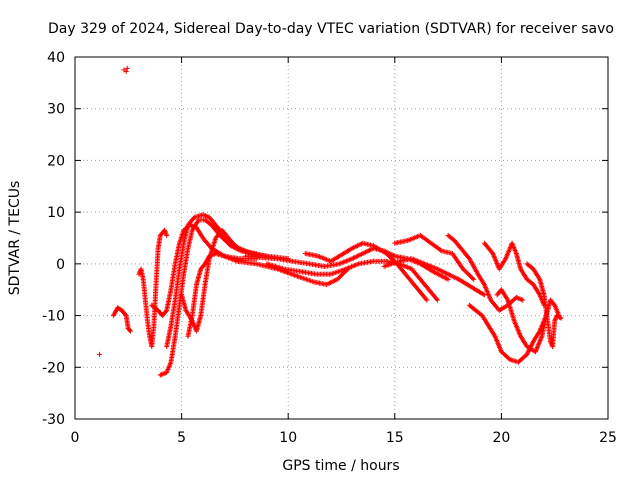  I want to click on y-tick-label: 40, so click(56, 58).